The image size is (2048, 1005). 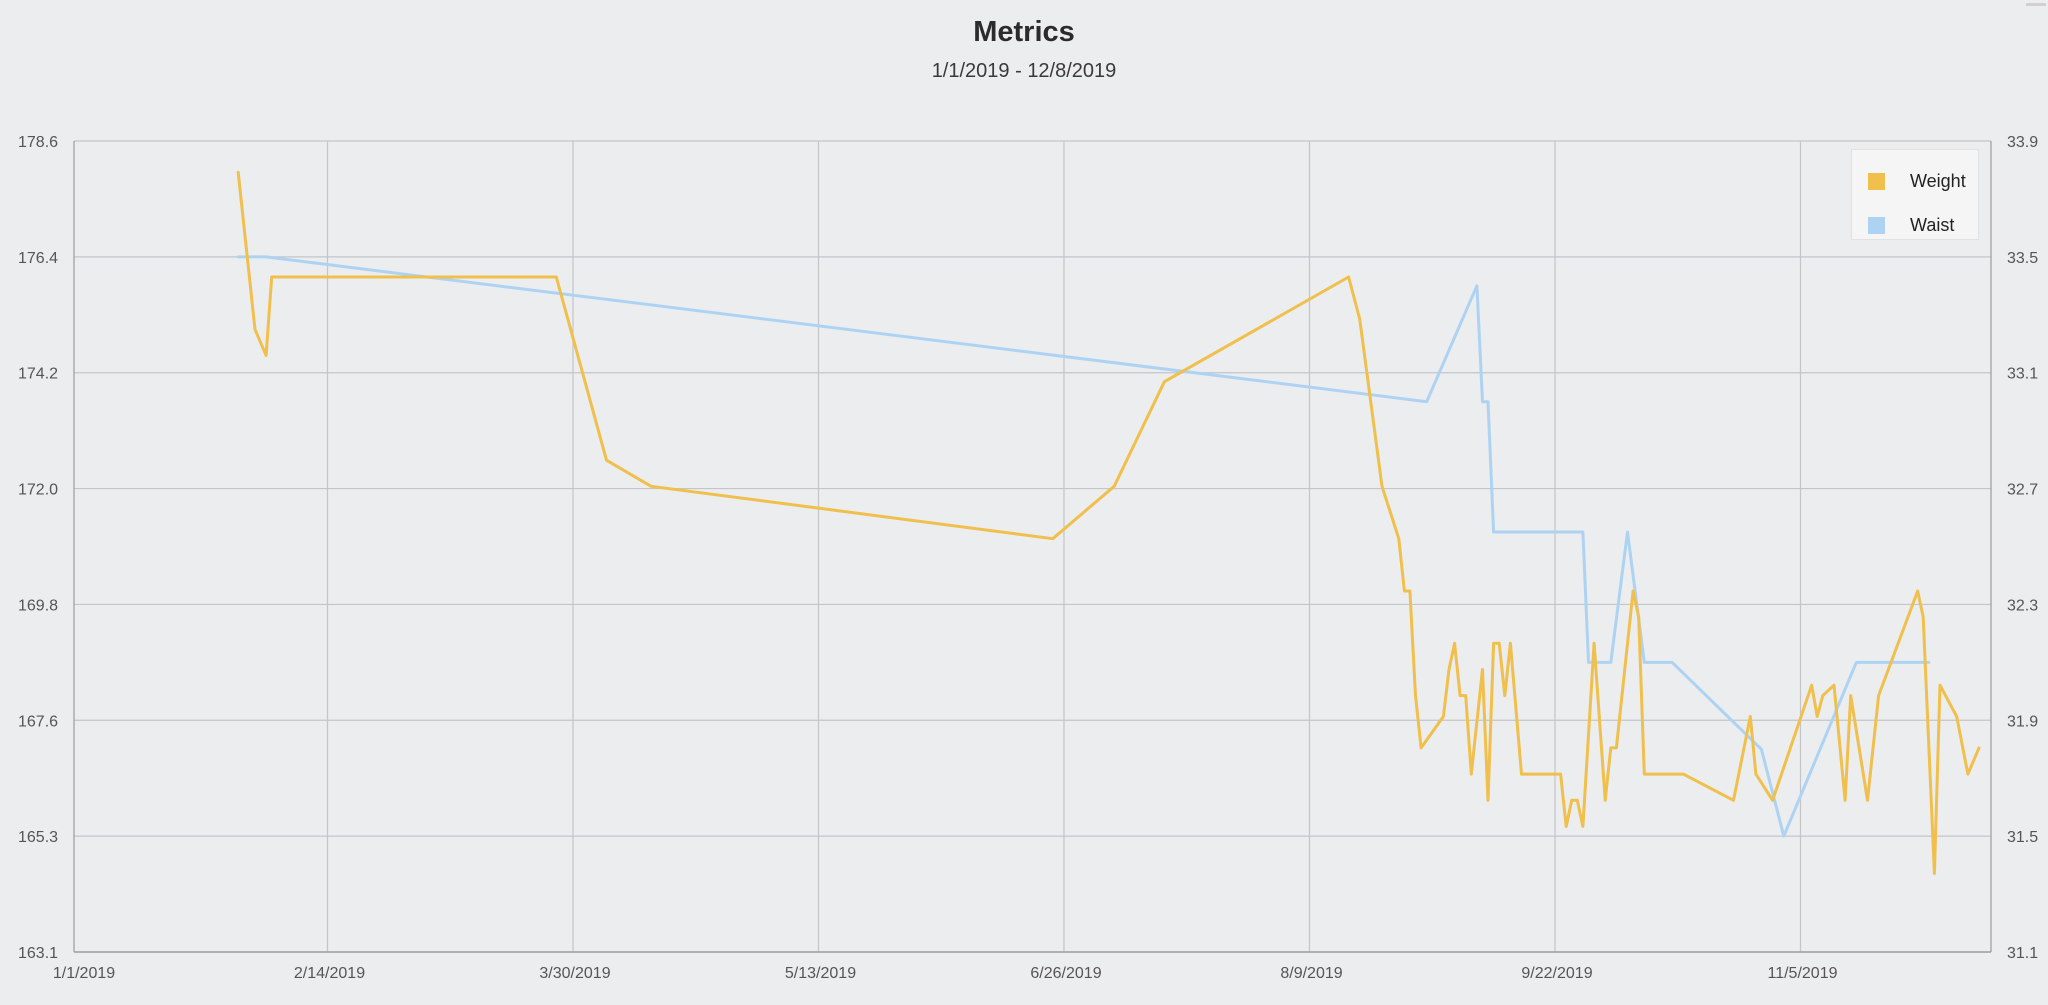 What do you see at coordinates (1876, 181) in the screenshot?
I see `legend-swatch-weight` at bounding box center [1876, 181].